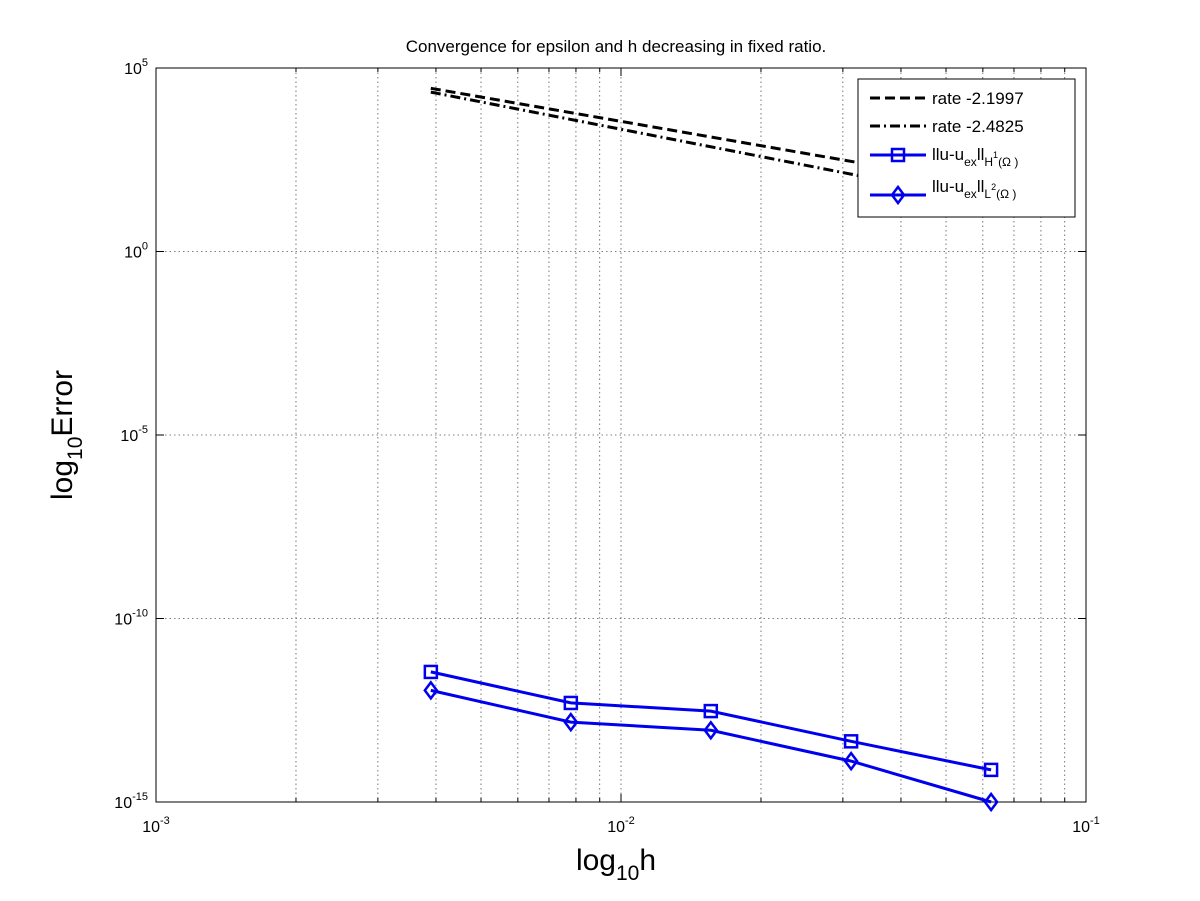 The width and height of the screenshot is (1200, 901). I want to click on x-tick-labels: 10⁻³ 10⁻² 10⁻¹, so click(621, 825).